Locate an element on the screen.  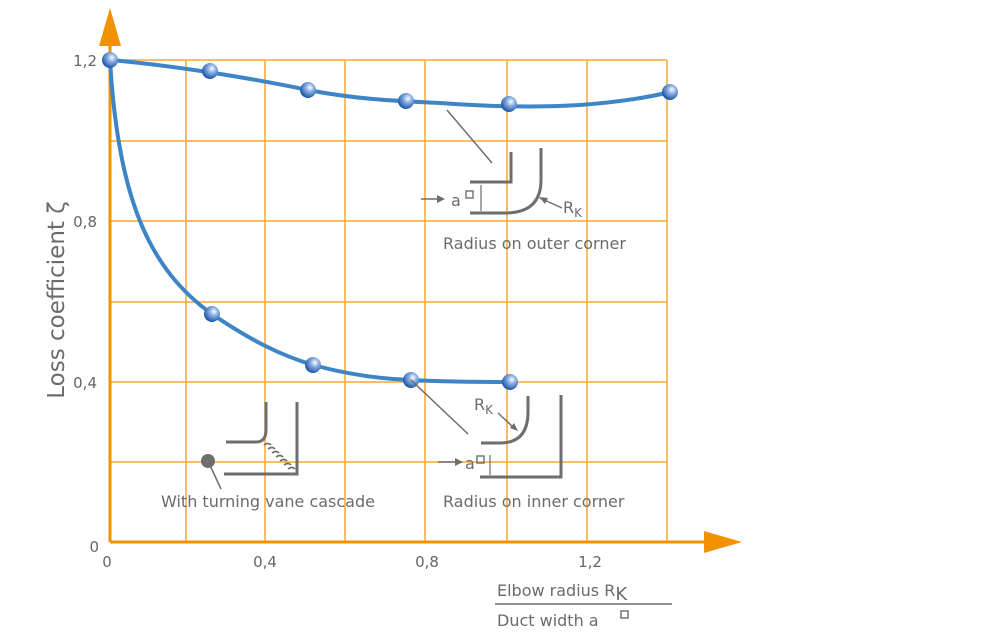
outer-corner-curve is located at coordinates (390, 83).